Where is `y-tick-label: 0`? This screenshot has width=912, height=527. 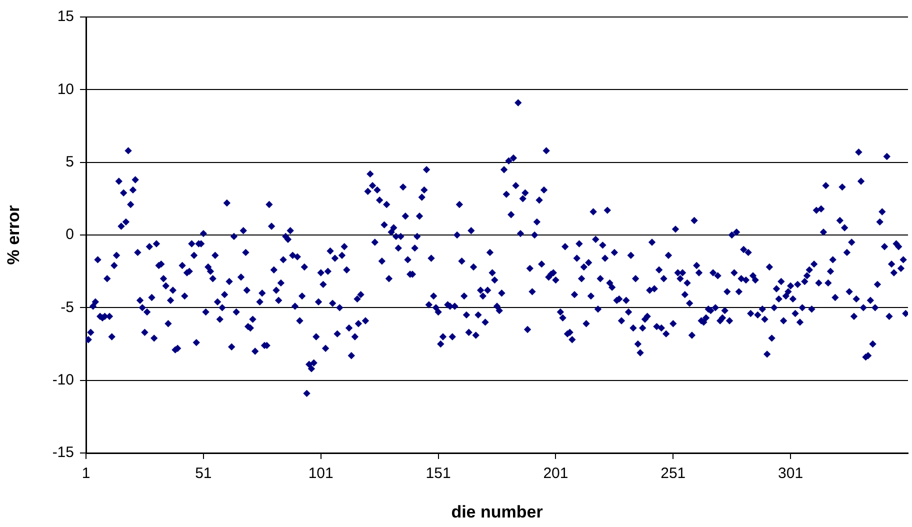 y-tick-label: 0 is located at coordinates (70, 235).